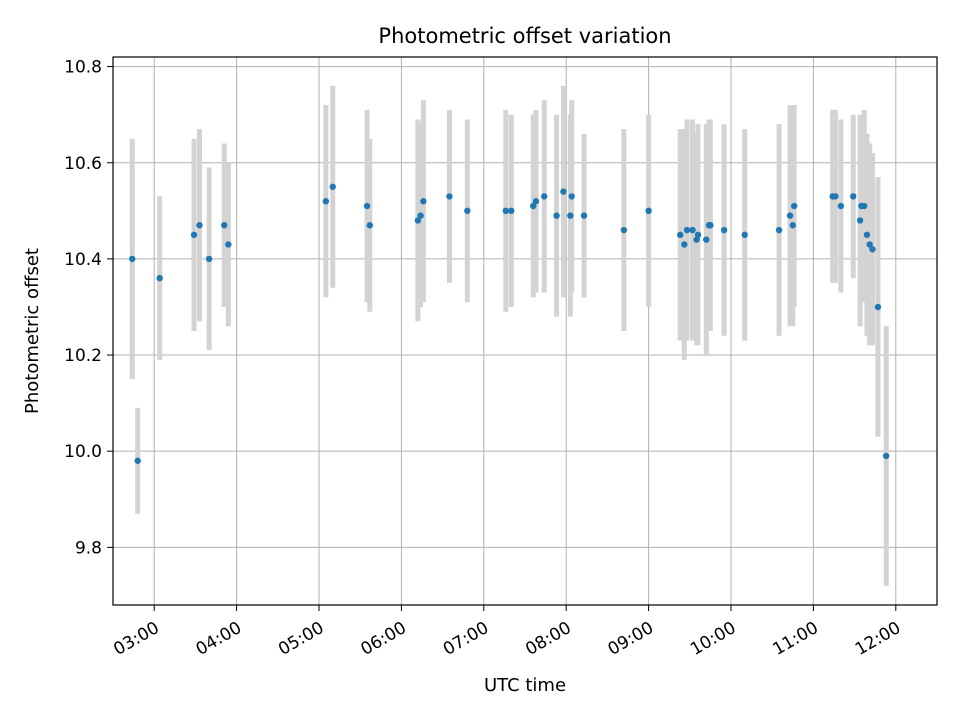 This screenshot has width=960, height=720. What do you see at coordinates (83, 260) in the screenshot?
I see `y-tick-label: 10.4` at bounding box center [83, 260].